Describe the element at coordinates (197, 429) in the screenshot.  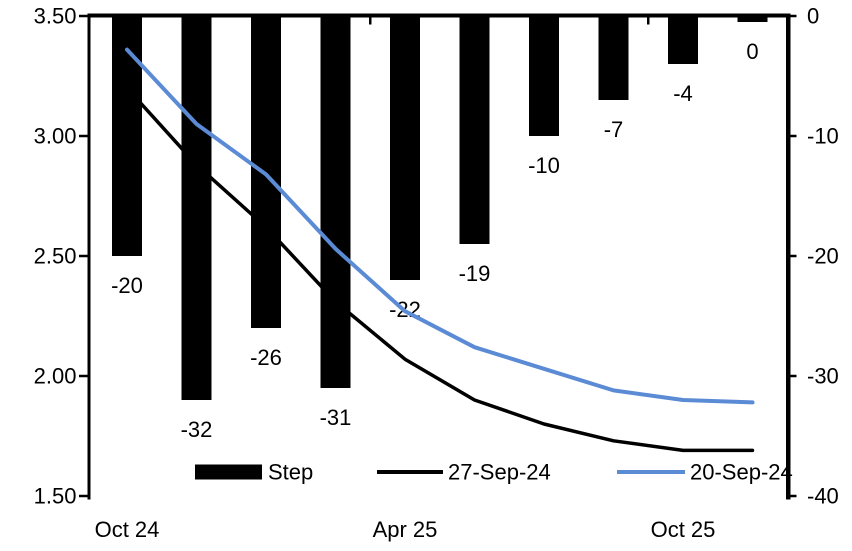
I see `bar-data-label: -32` at that location.